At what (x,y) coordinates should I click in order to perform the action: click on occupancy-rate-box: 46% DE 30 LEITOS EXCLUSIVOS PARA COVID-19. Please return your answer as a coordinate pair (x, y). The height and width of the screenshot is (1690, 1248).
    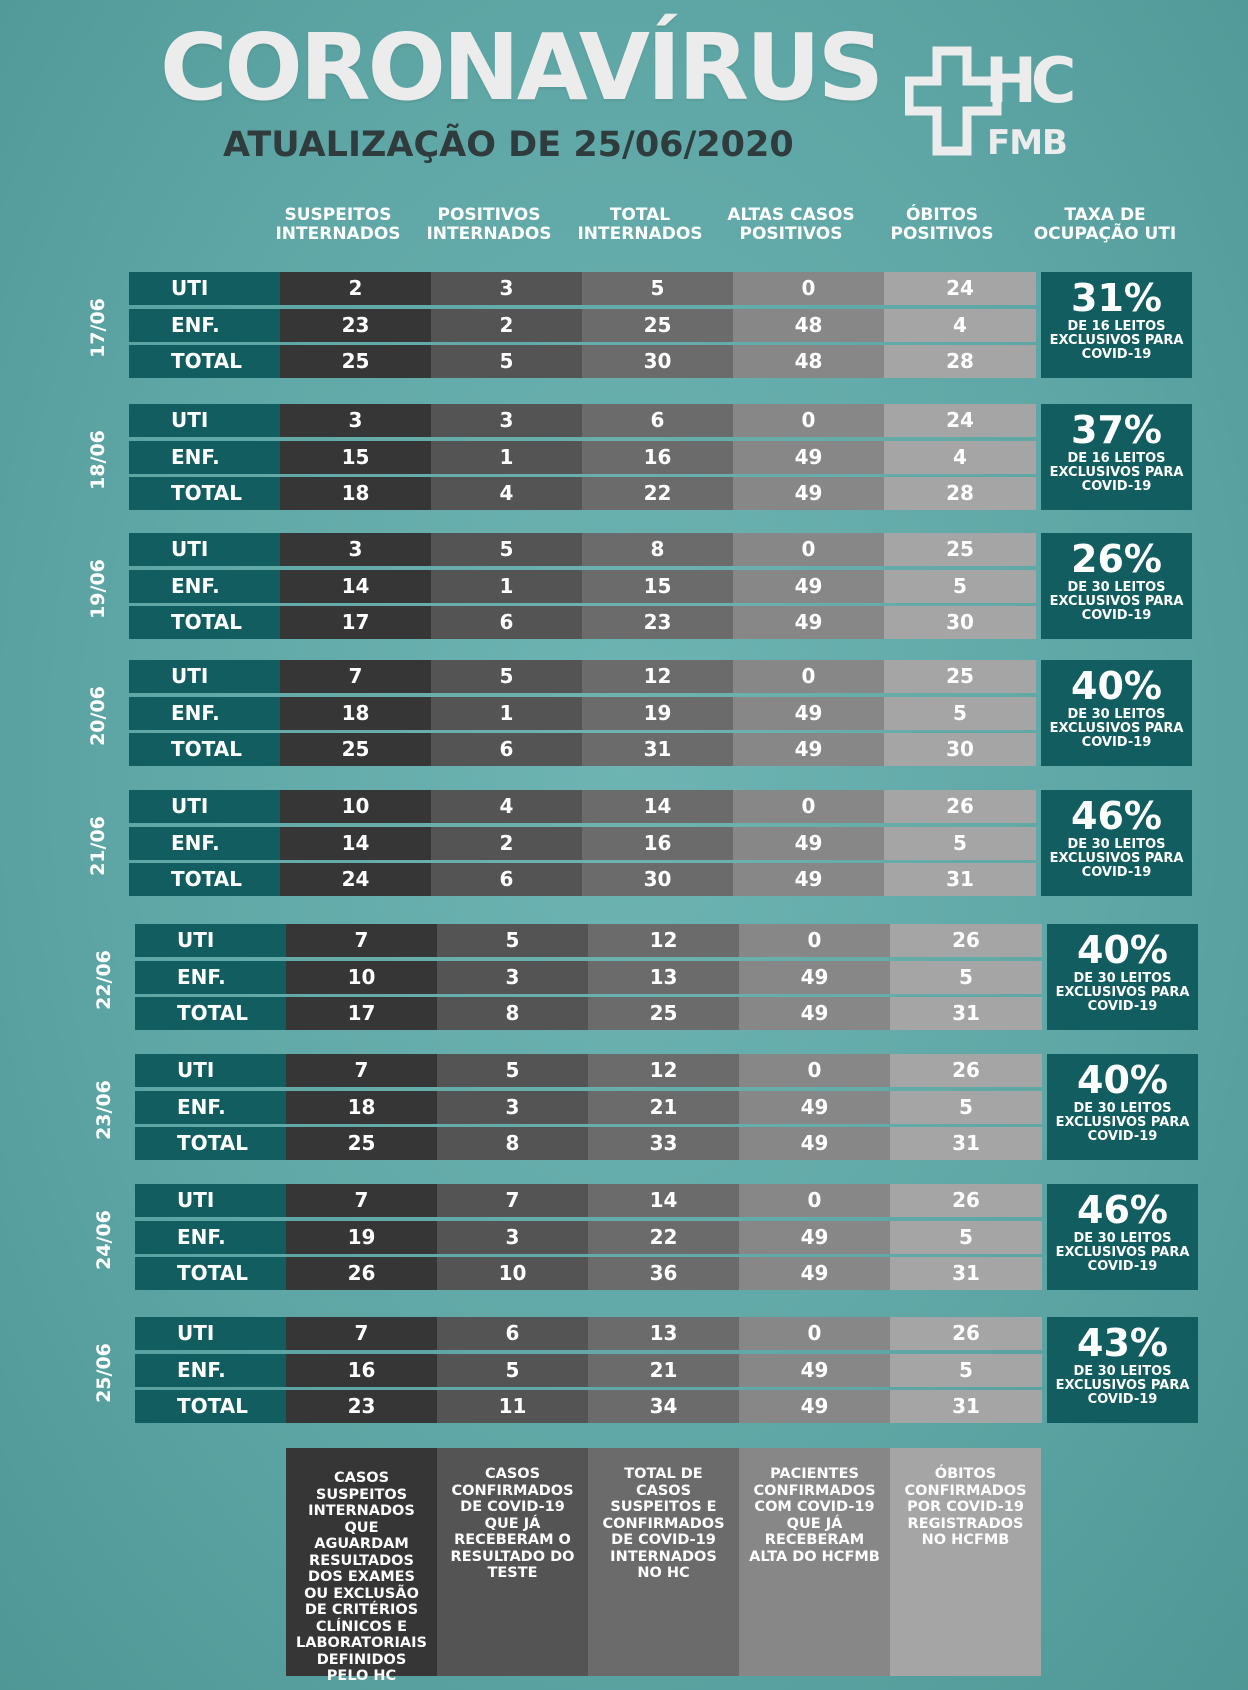
    Looking at the image, I should click on (1116, 843).